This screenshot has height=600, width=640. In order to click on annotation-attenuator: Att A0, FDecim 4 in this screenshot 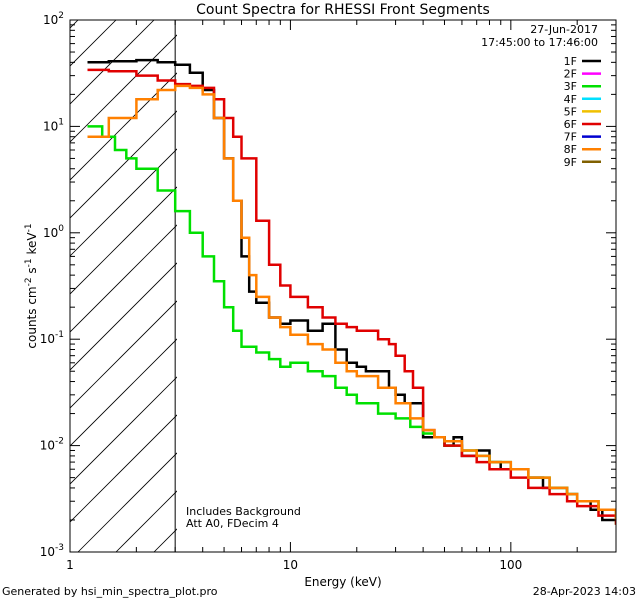, I will do `click(232, 523)`.